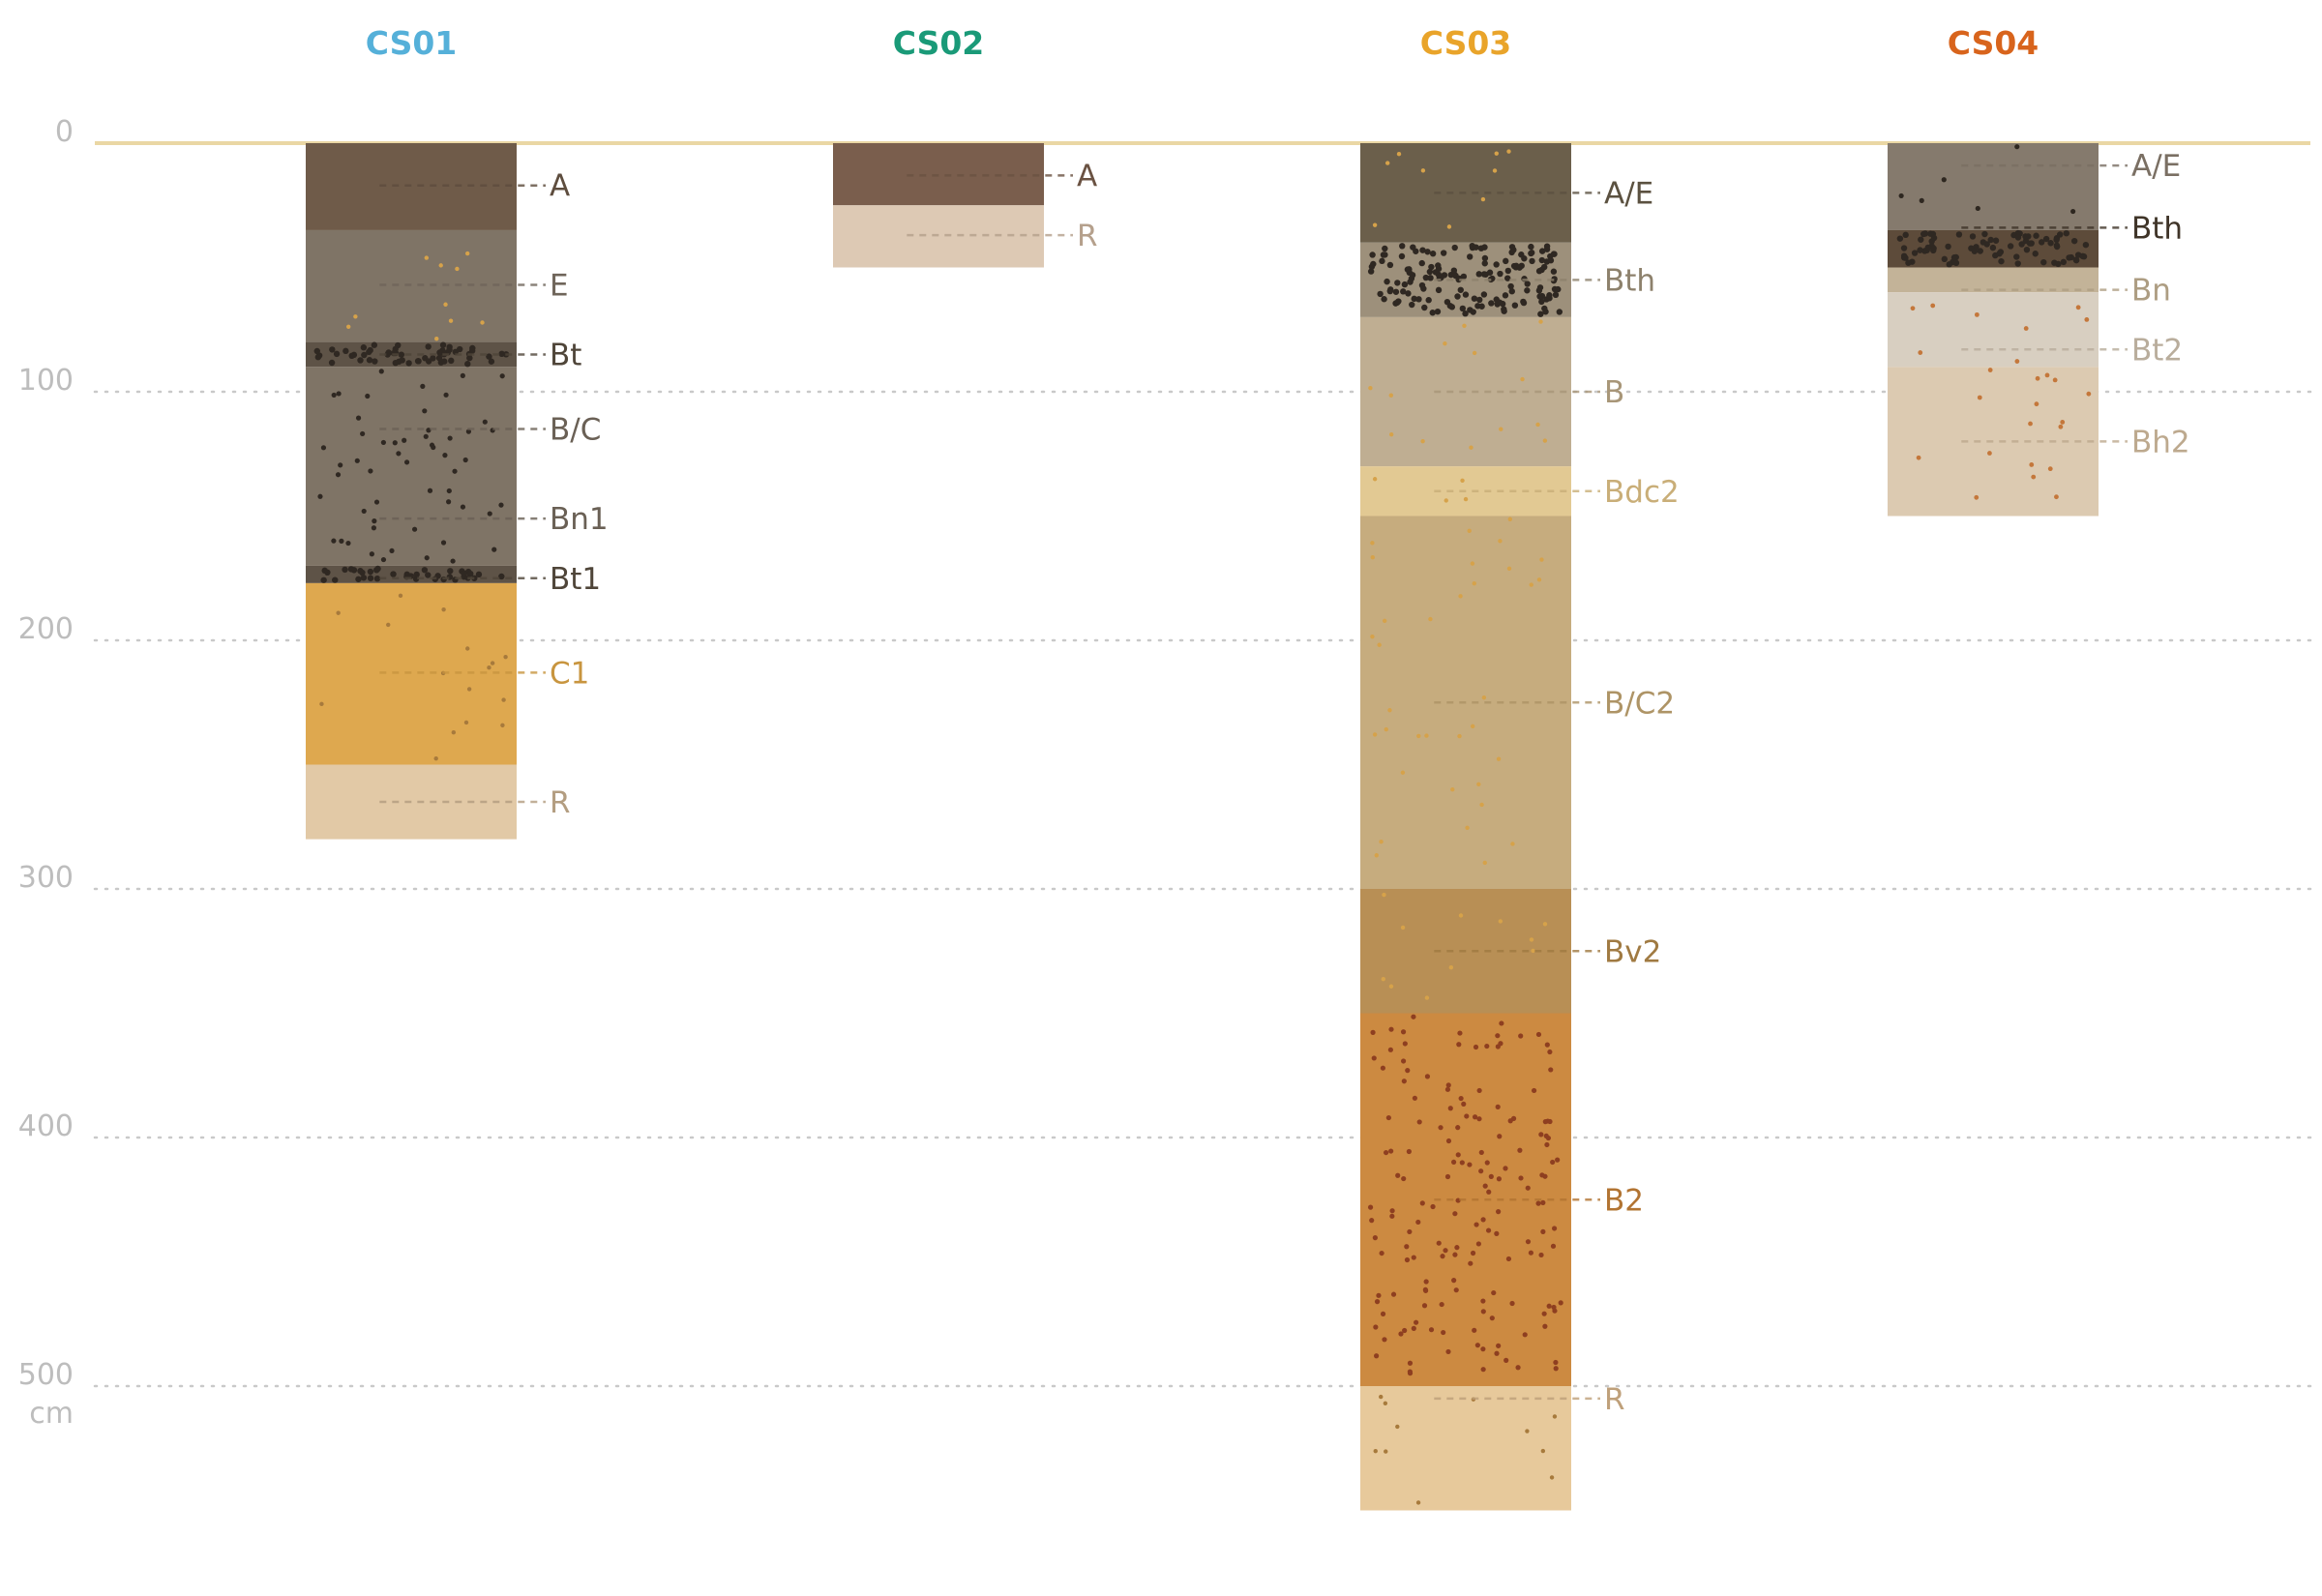 The image size is (2322, 1596). What do you see at coordinates (560, 186) in the screenshot?
I see `horizon-label: A` at bounding box center [560, 186].